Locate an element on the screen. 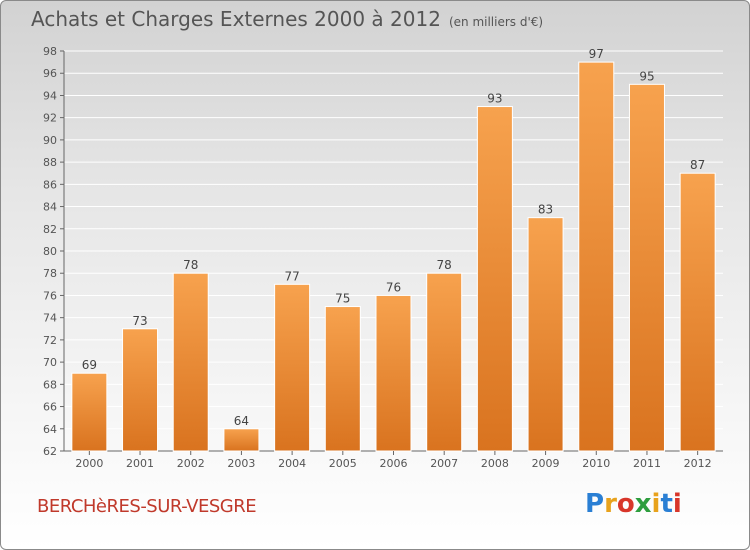 The height and width of the screenshot is (550, 750). data-label: 77 is located at coordinates (291, 276).